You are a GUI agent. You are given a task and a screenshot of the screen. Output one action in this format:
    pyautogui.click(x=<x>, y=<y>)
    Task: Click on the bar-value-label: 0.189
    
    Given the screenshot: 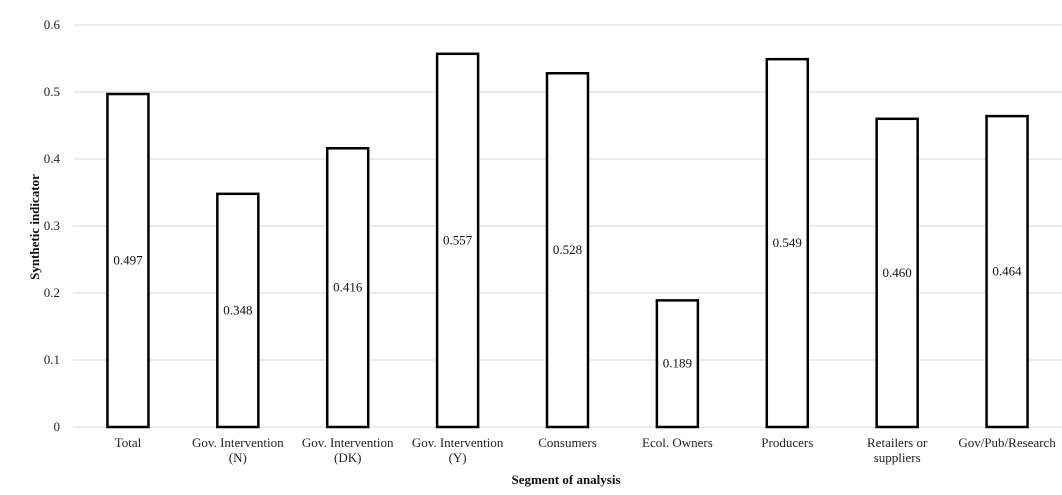 What is the action you would take?
    pyautogui.click(x=677, y=363)
    